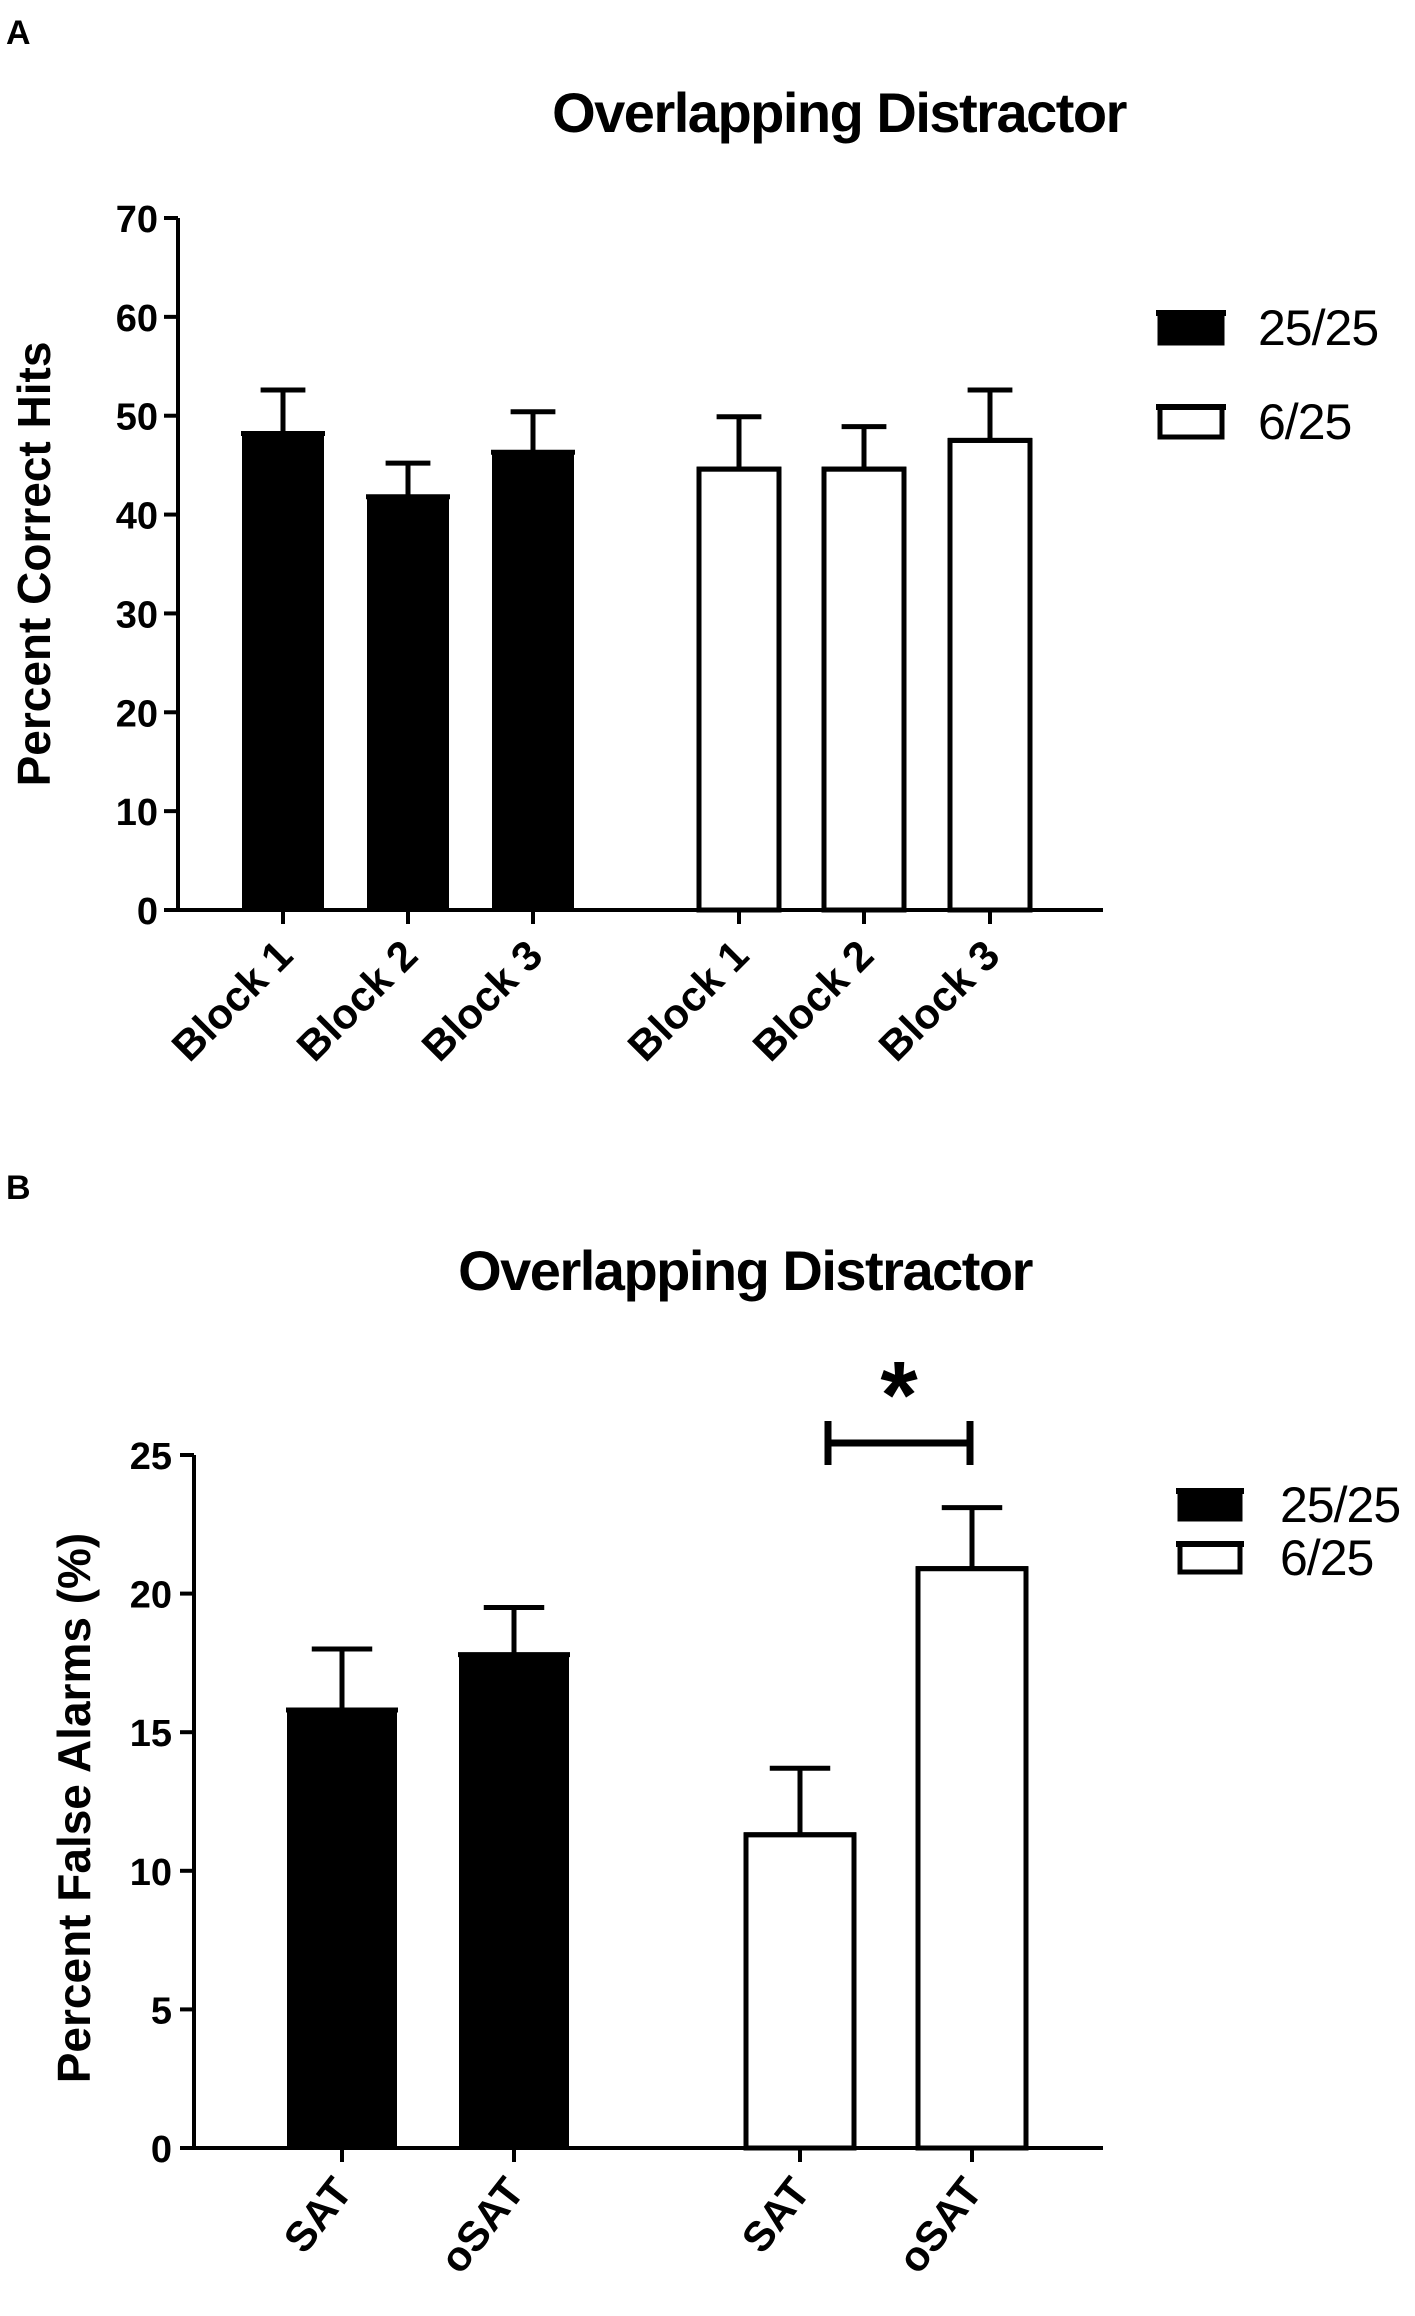  Describe the element at coordinates (899, 1395) in the screenshot. I see `significance-star: *` at that location.